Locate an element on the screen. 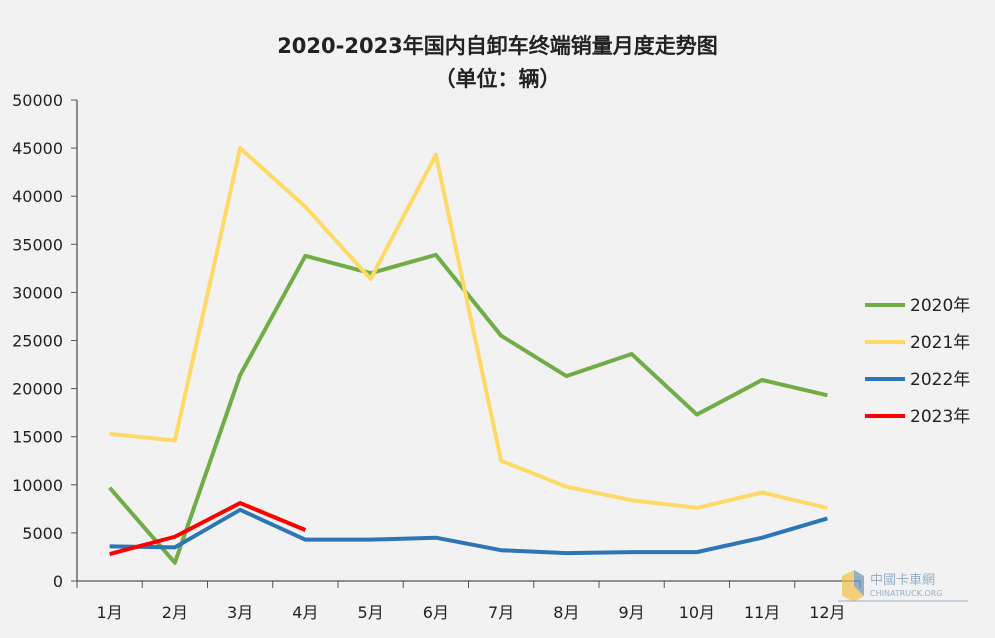  series-line-2022年 is located at coordinates (468, 531).